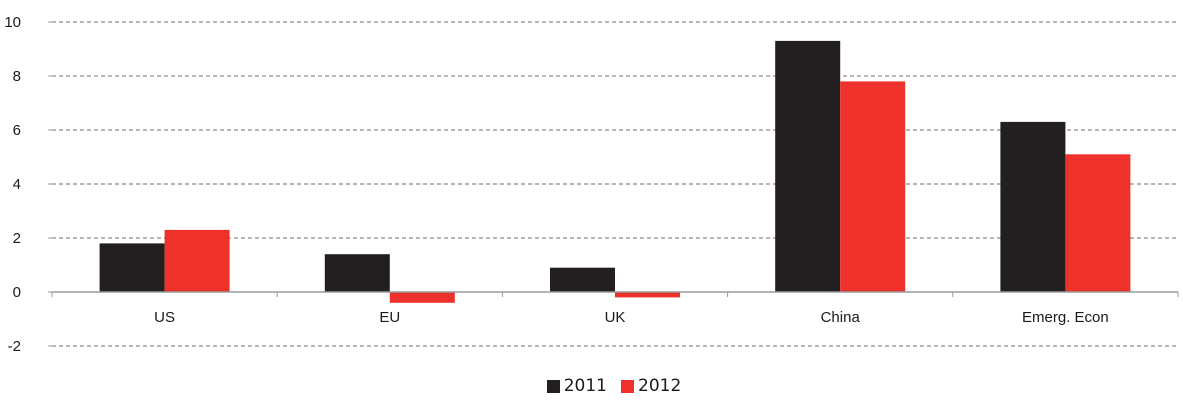  What do you see at coordinates (389, 317) in the screenshot?
I see `category-label: EU` at bounding box center [389, 317].